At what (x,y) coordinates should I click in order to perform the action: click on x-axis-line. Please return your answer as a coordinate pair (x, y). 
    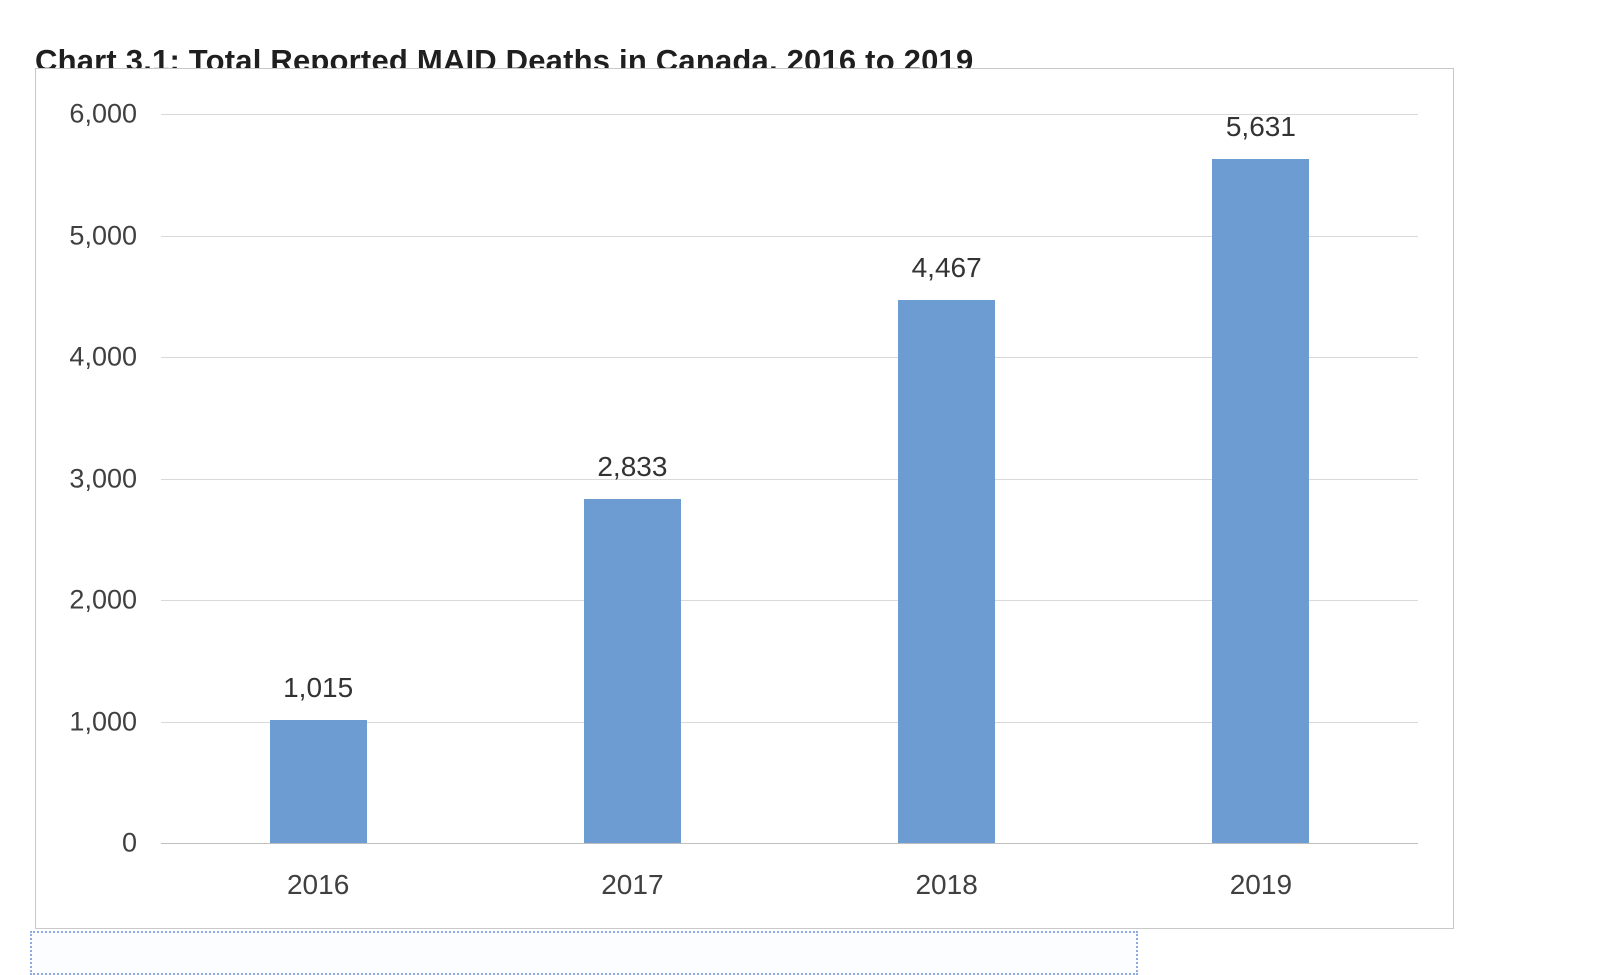
    Looking at the image, I should click on (789, 843).